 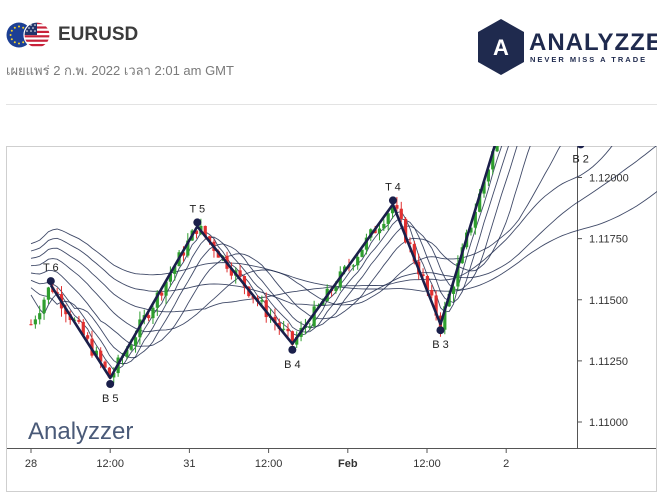 I want to click on wave-point-label: B 5, so click(x=110, y=399).